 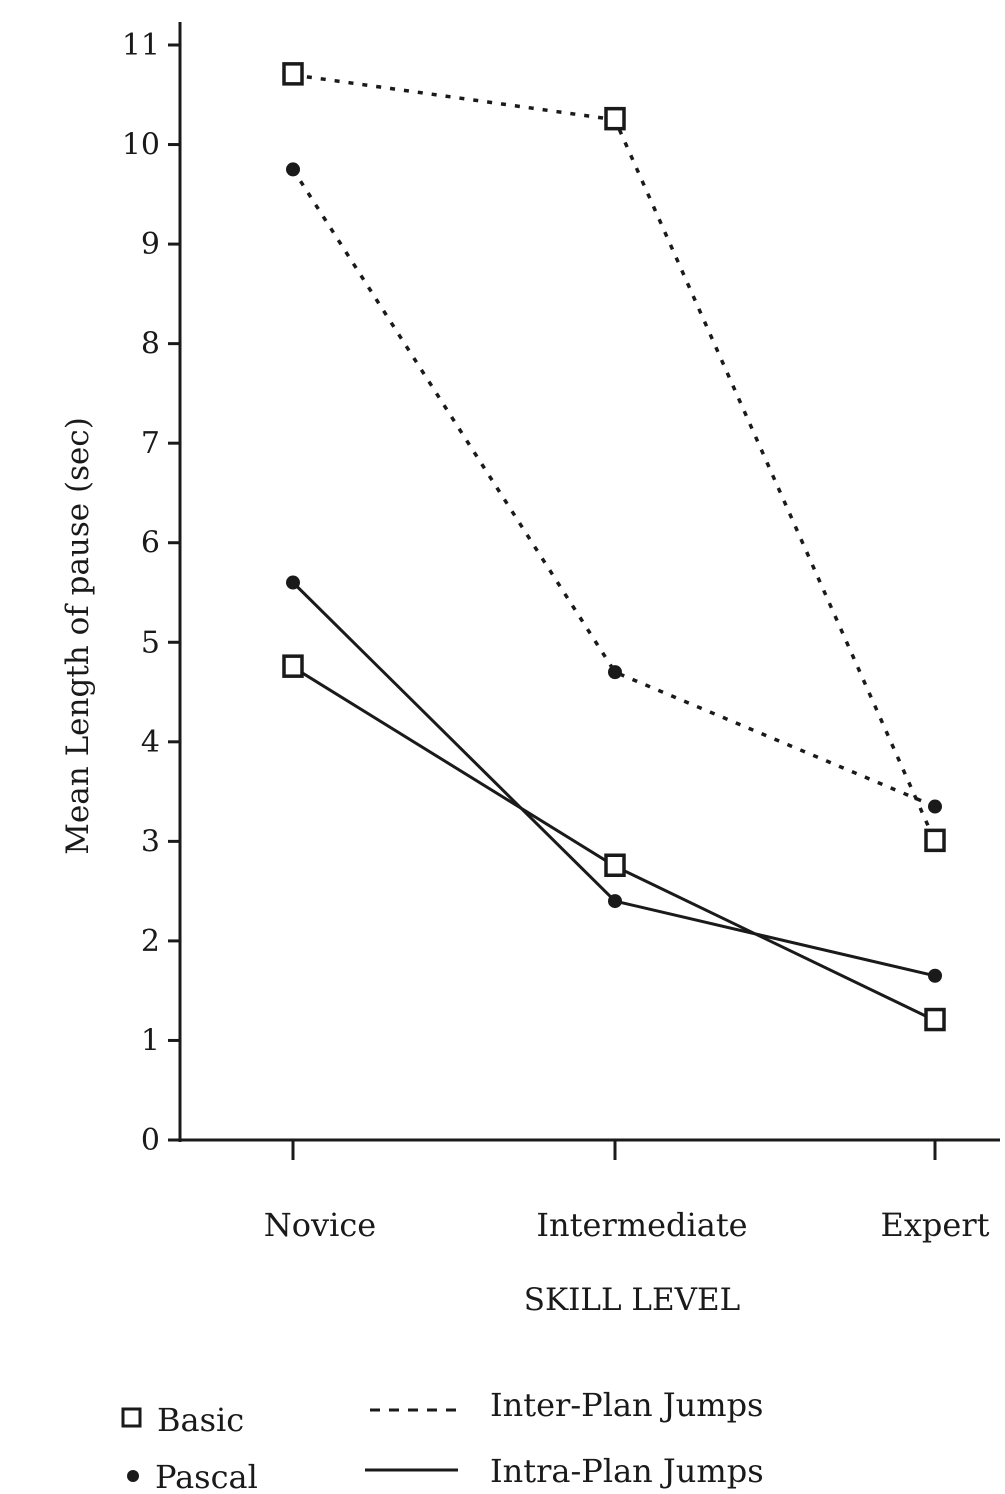 I want to click on x-tick-label: Intermediate, so click(x=641, y=1225).